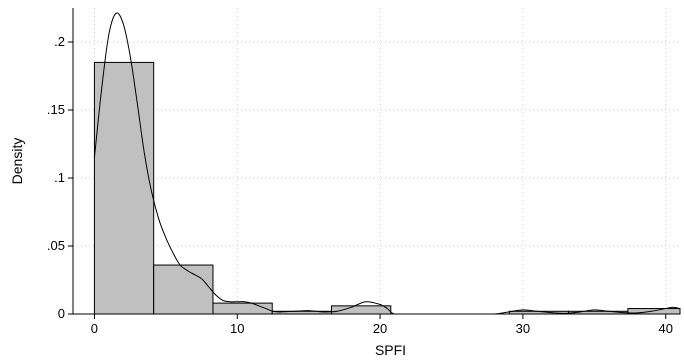 The height and width of the screenshot is (361, 684). I want to click on y-tick-label: .2, so click(59, 41).